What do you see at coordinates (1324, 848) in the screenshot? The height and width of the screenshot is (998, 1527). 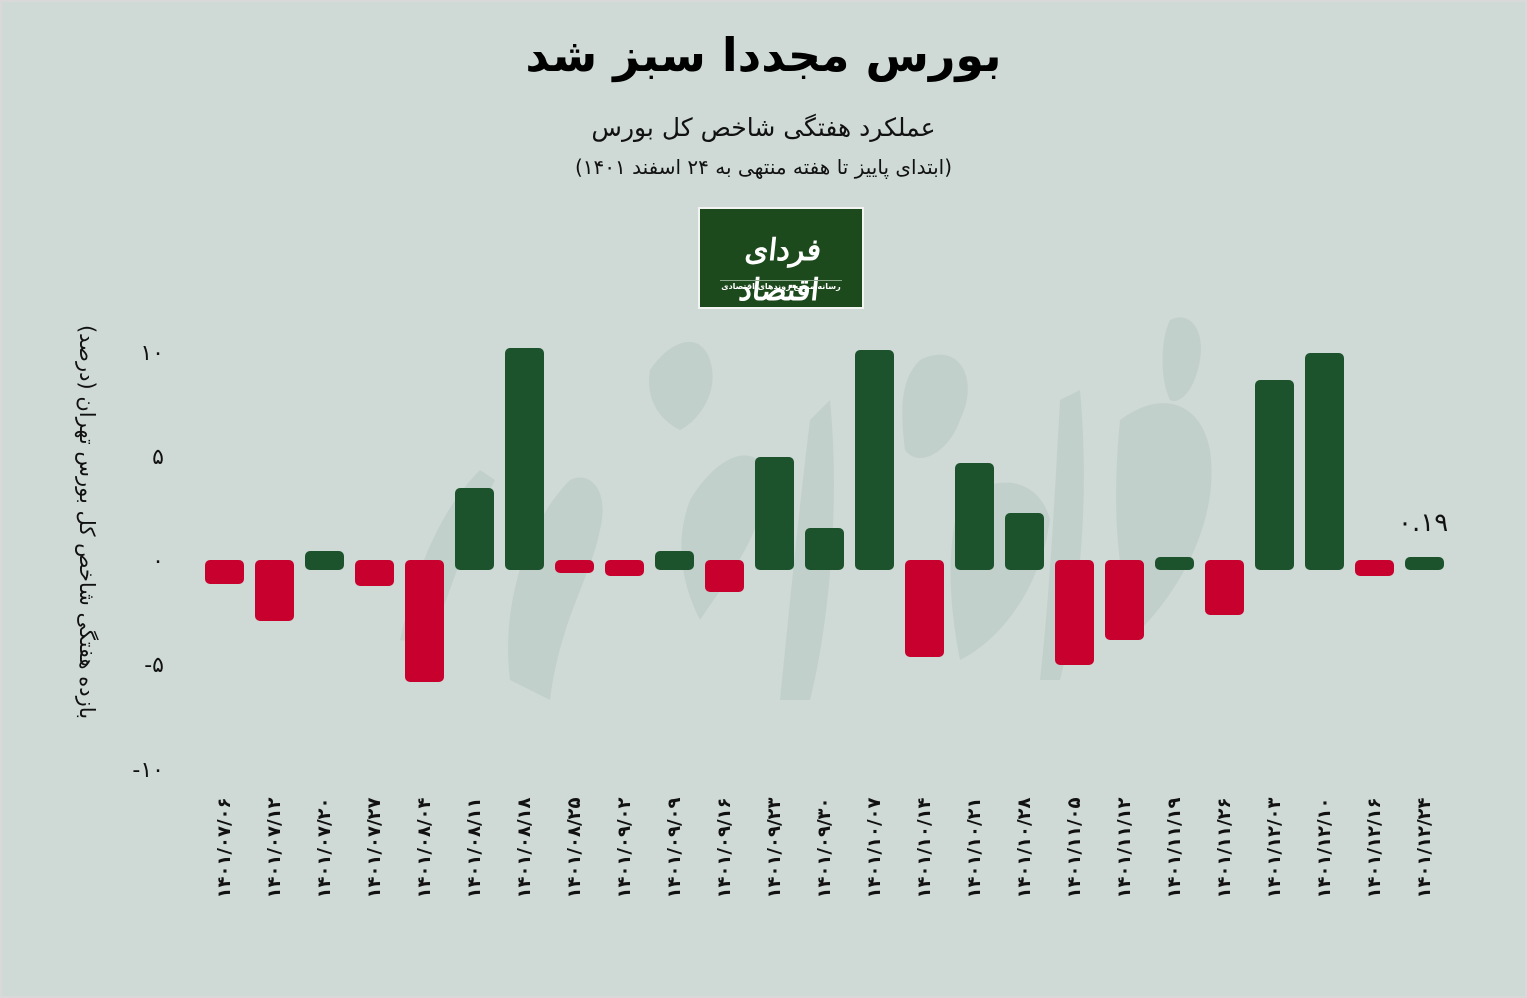 I see `x-tick-label: ۱۴۰۱/۱۲/۱۰` at bounding box center [1324, 848].